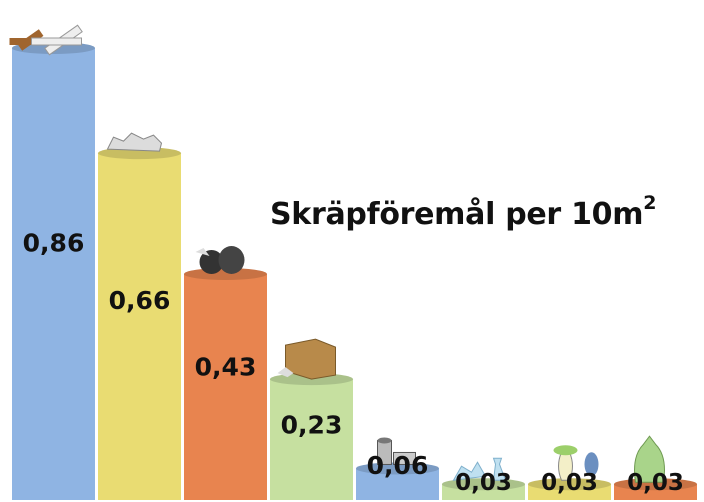 The image size is (704, 502). I want to click on chart-title: Skräpföremål per 10m2, so click(463, 212).